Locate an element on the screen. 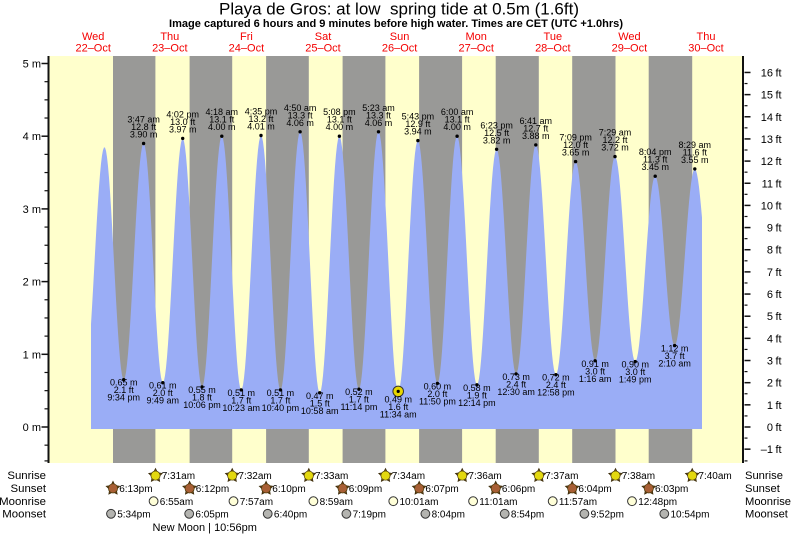 The height and width of the screenshot is (543, 793). svg-text: 6:40pm is located at coordinates (290, 514).